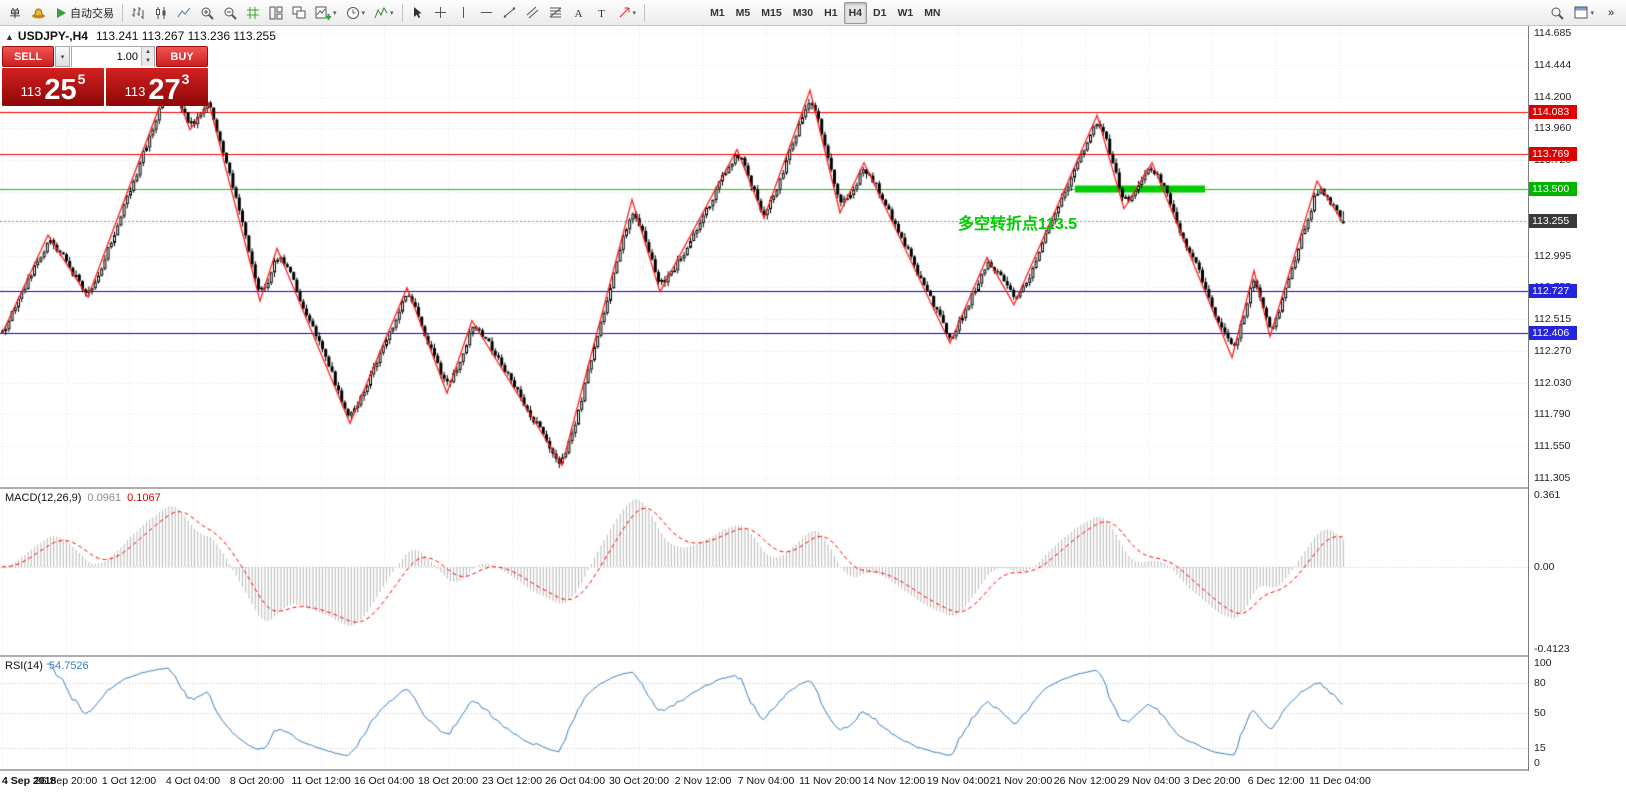 The height and width of the screenshot is (807, 1626). What do you see at coordinates (28, 56) in the screenshot?
I see `sell-button: SELL` at bounding box center [28, 56].